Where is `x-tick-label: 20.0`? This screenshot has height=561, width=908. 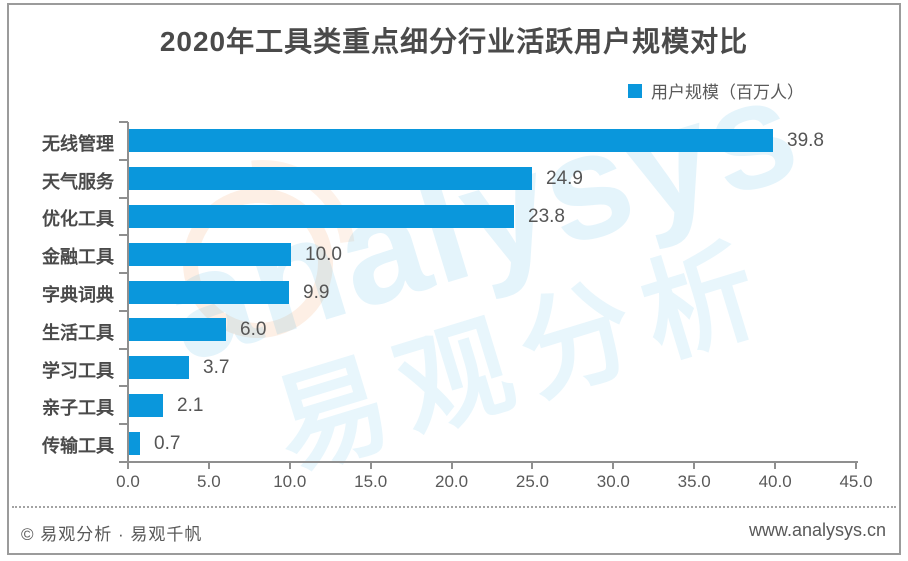
x-tick-label: 20.0 is located at coordinates (452, 481).